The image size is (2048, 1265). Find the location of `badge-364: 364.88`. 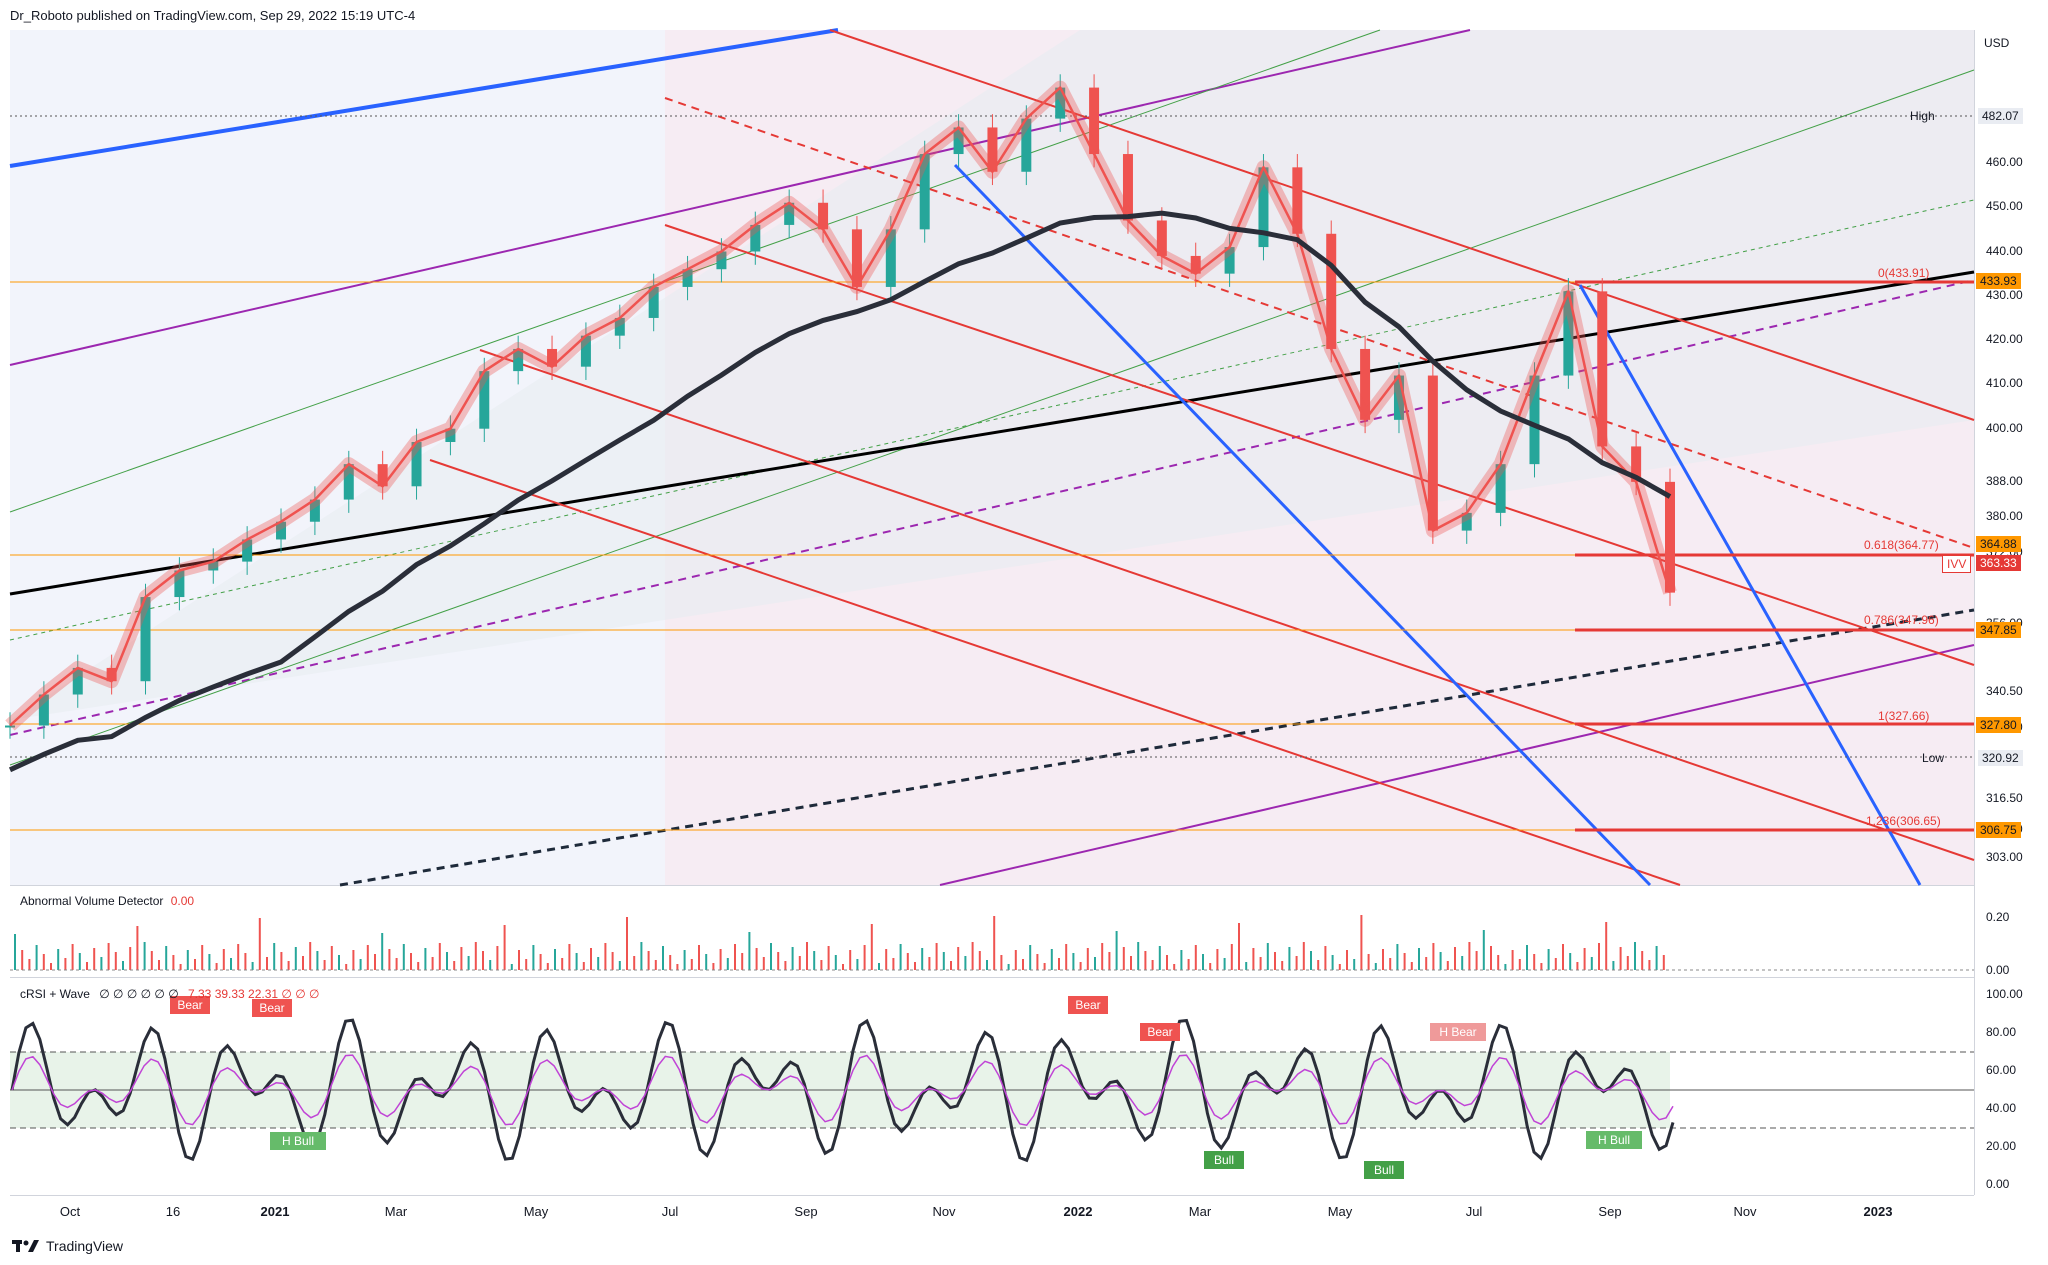

badge-364: 364.88 is located at coordinates (1998, 544).